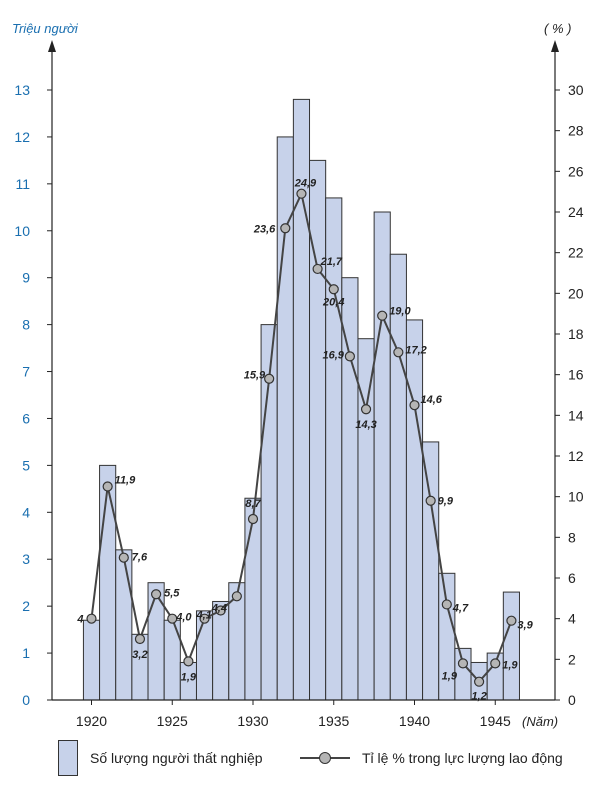 The image size is (598, 793). Describe the element at coordinates (45, 28) in the screenshot. I see `left-axis-label: Triệu người` at that location.